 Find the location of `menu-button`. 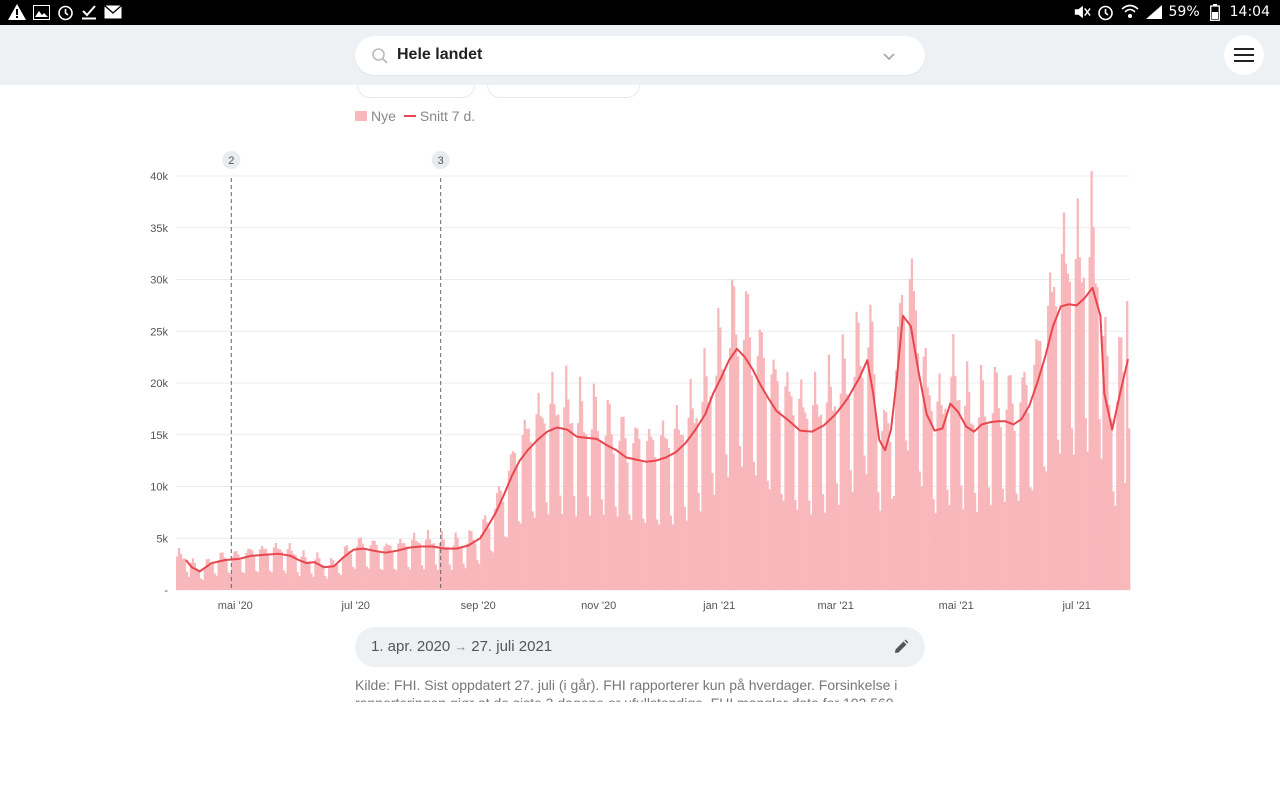

menu-button is located at coordinates (1244, 55).